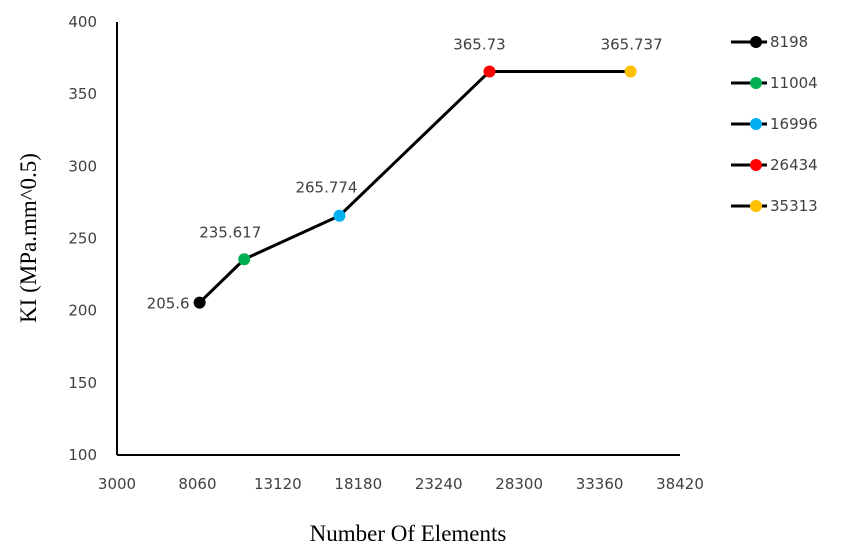  What do you see at coordinates (789, 42) in the screenshot?
I see `legend-label: 8198` at bounding box center [789, 42].